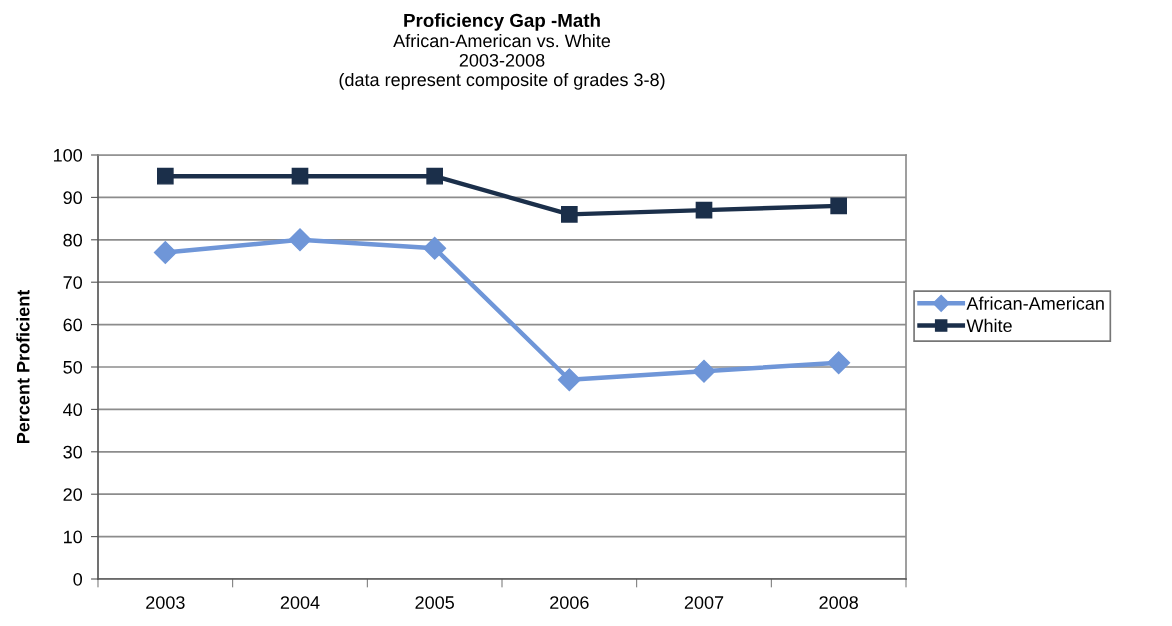 This screenshot has height=626, width=1172. Describe the element at coordinates (704, 602) in the screenshot. I see `x-tick-label: 2007` at that location.